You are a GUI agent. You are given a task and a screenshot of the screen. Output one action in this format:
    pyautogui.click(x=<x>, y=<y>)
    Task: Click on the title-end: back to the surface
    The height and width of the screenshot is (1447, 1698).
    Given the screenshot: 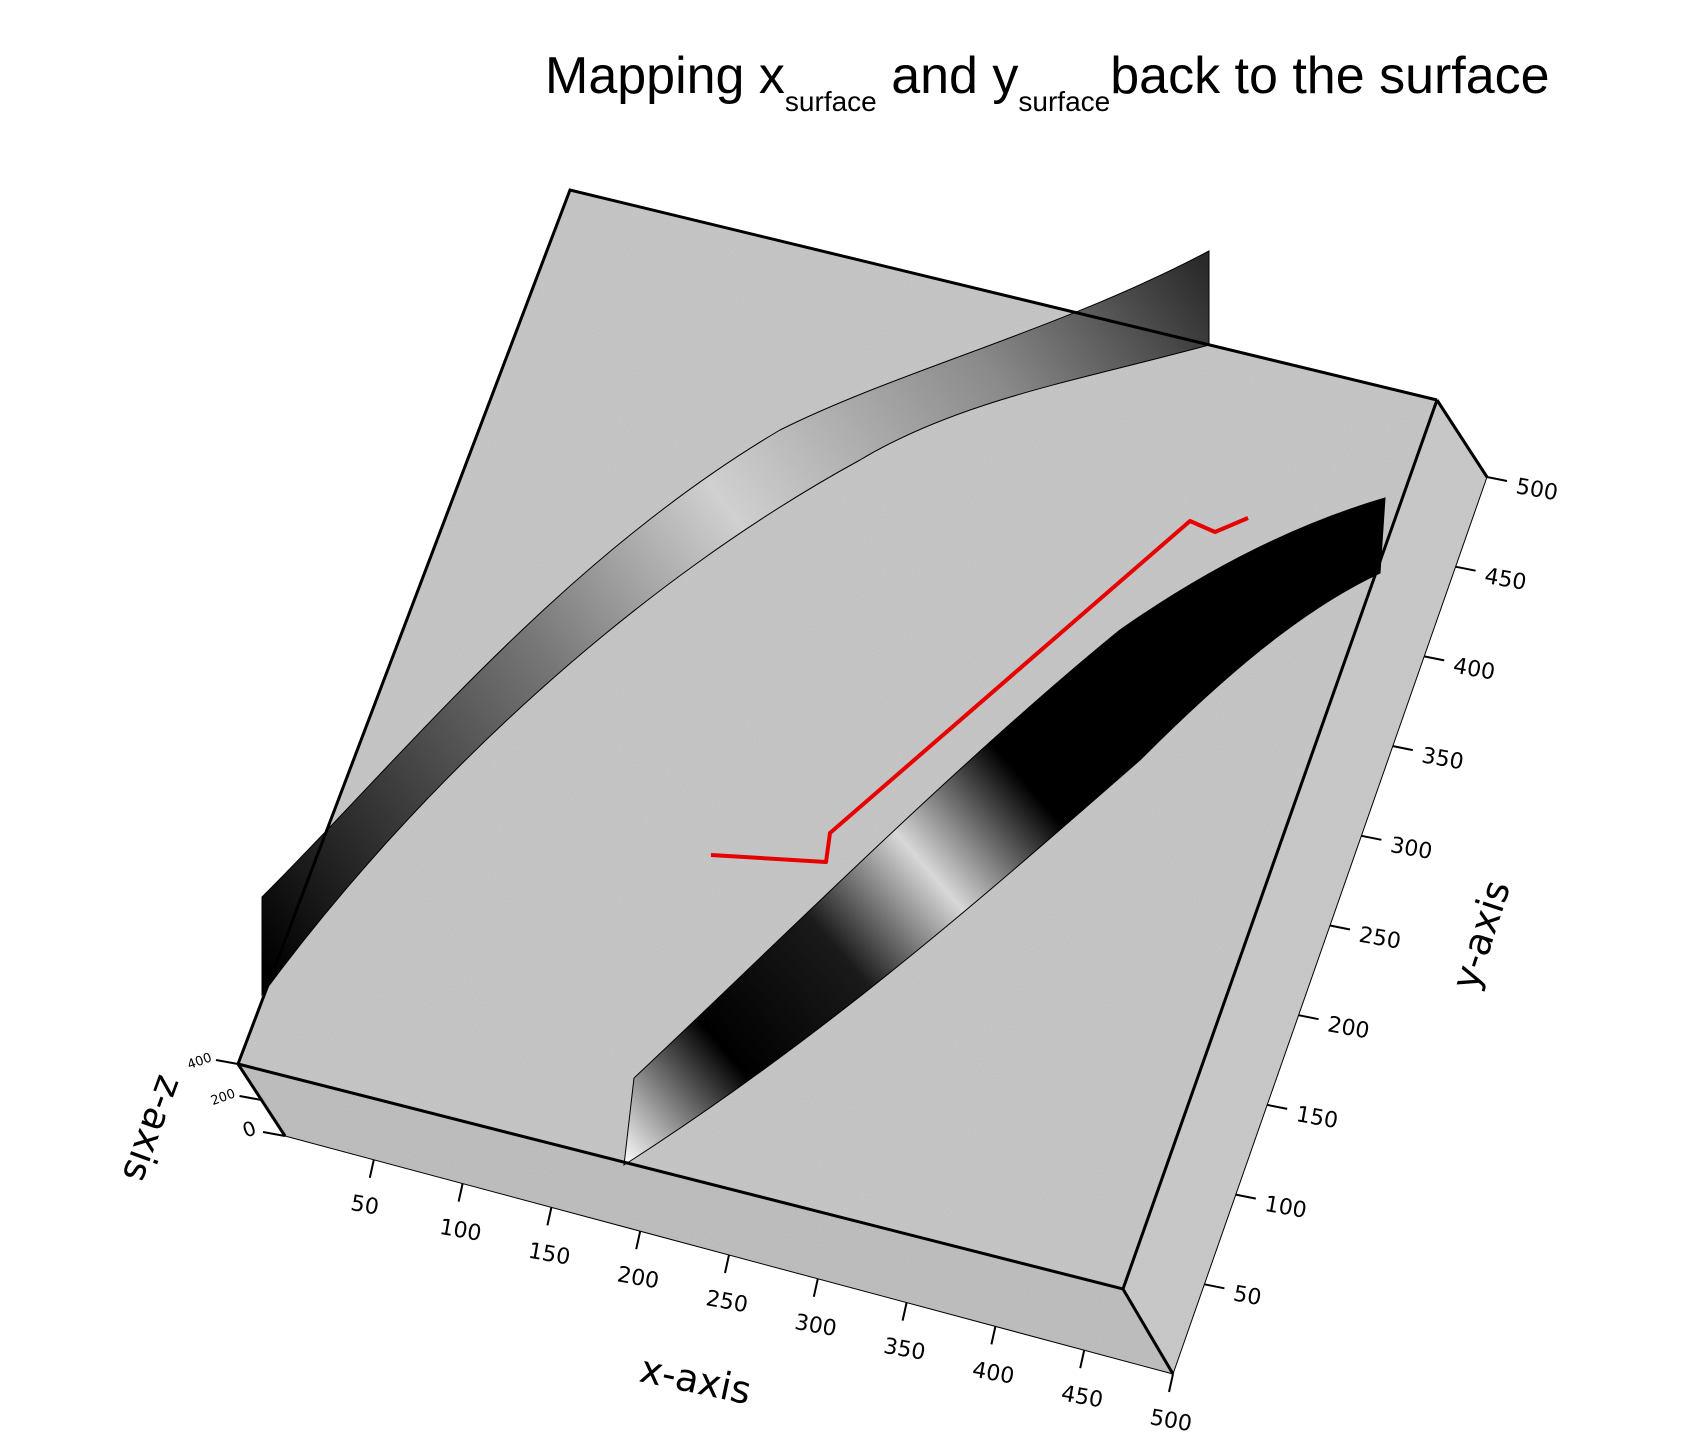 What is the action you would take?
    pyautogui.click(x=1330, y=76)
    